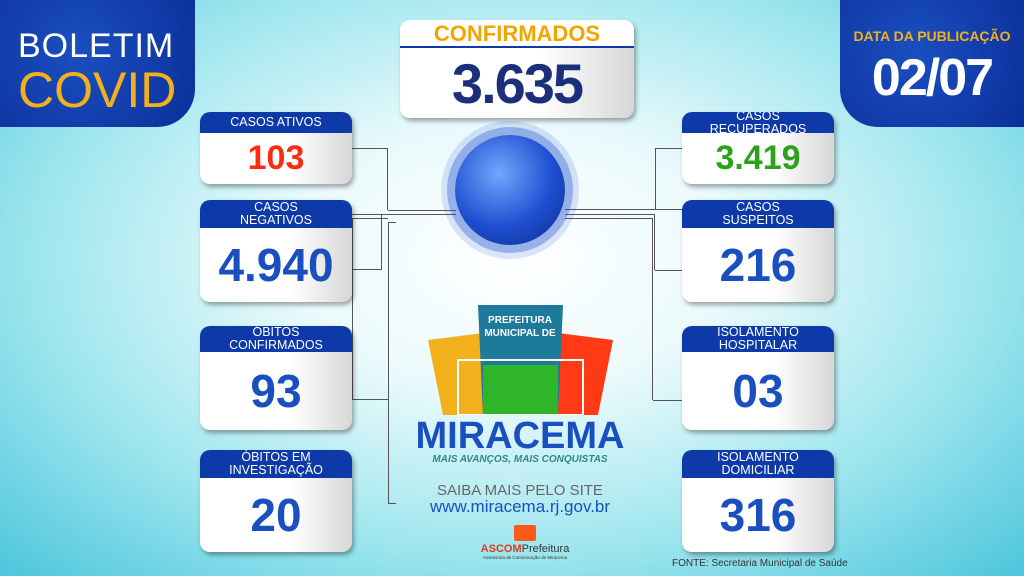  Describe the element at coordinates (276, 158) in the screenshot. I see `stat-value: 103` at that location.